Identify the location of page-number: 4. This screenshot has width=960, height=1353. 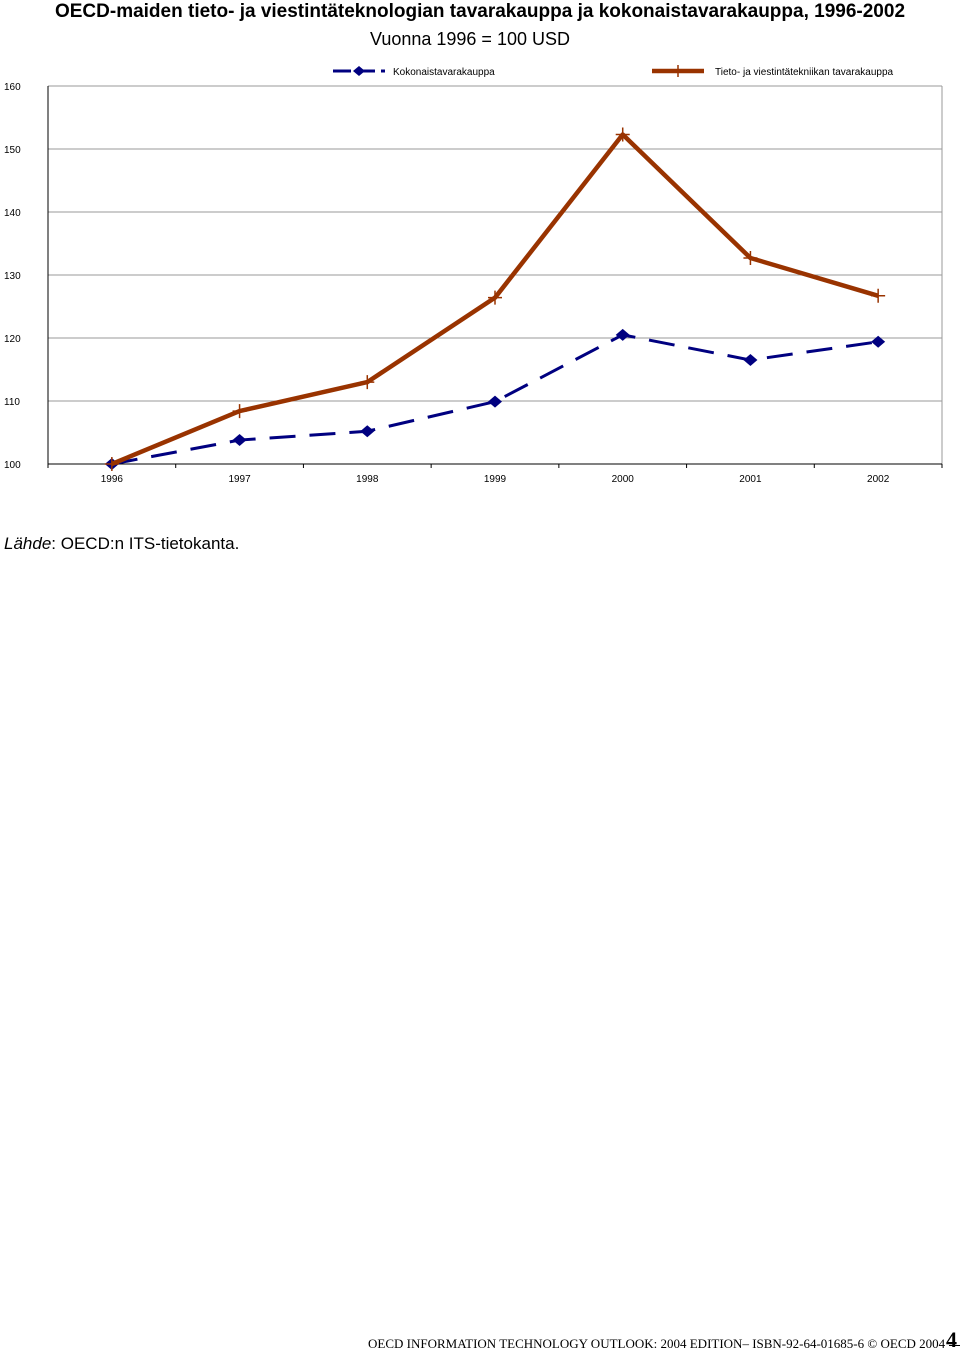
(951, 1339).